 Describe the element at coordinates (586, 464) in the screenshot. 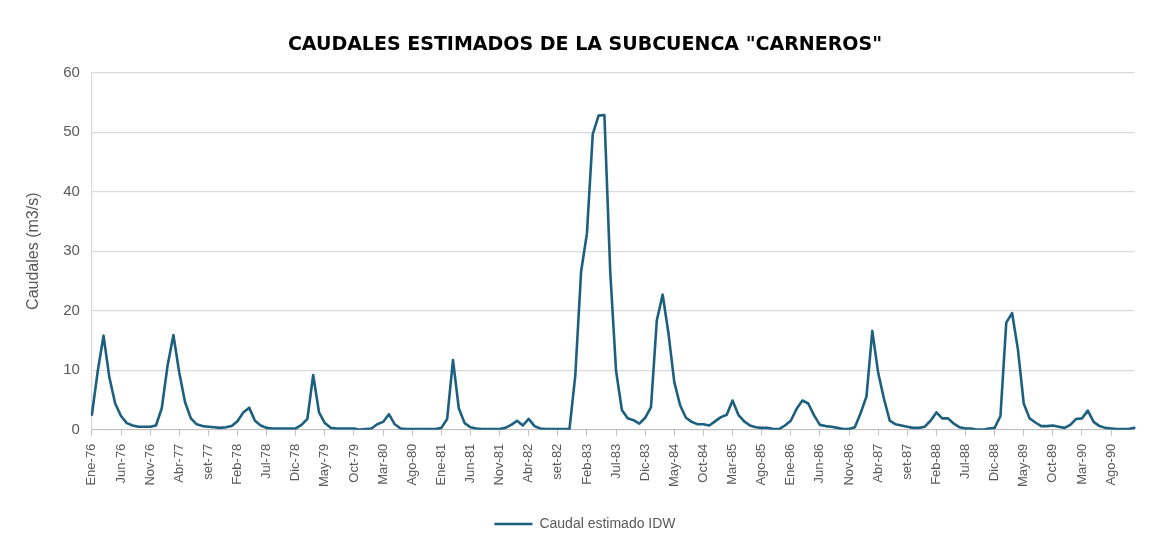

I see `x-tick-label: Feb-83` at that location.